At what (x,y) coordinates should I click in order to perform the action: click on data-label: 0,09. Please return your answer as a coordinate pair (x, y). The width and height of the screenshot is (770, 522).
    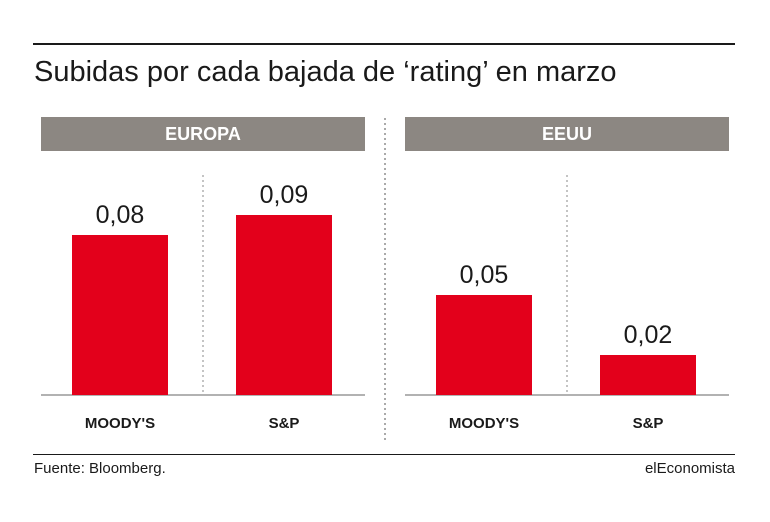
    Looking at the image, I should click on (284, 195).